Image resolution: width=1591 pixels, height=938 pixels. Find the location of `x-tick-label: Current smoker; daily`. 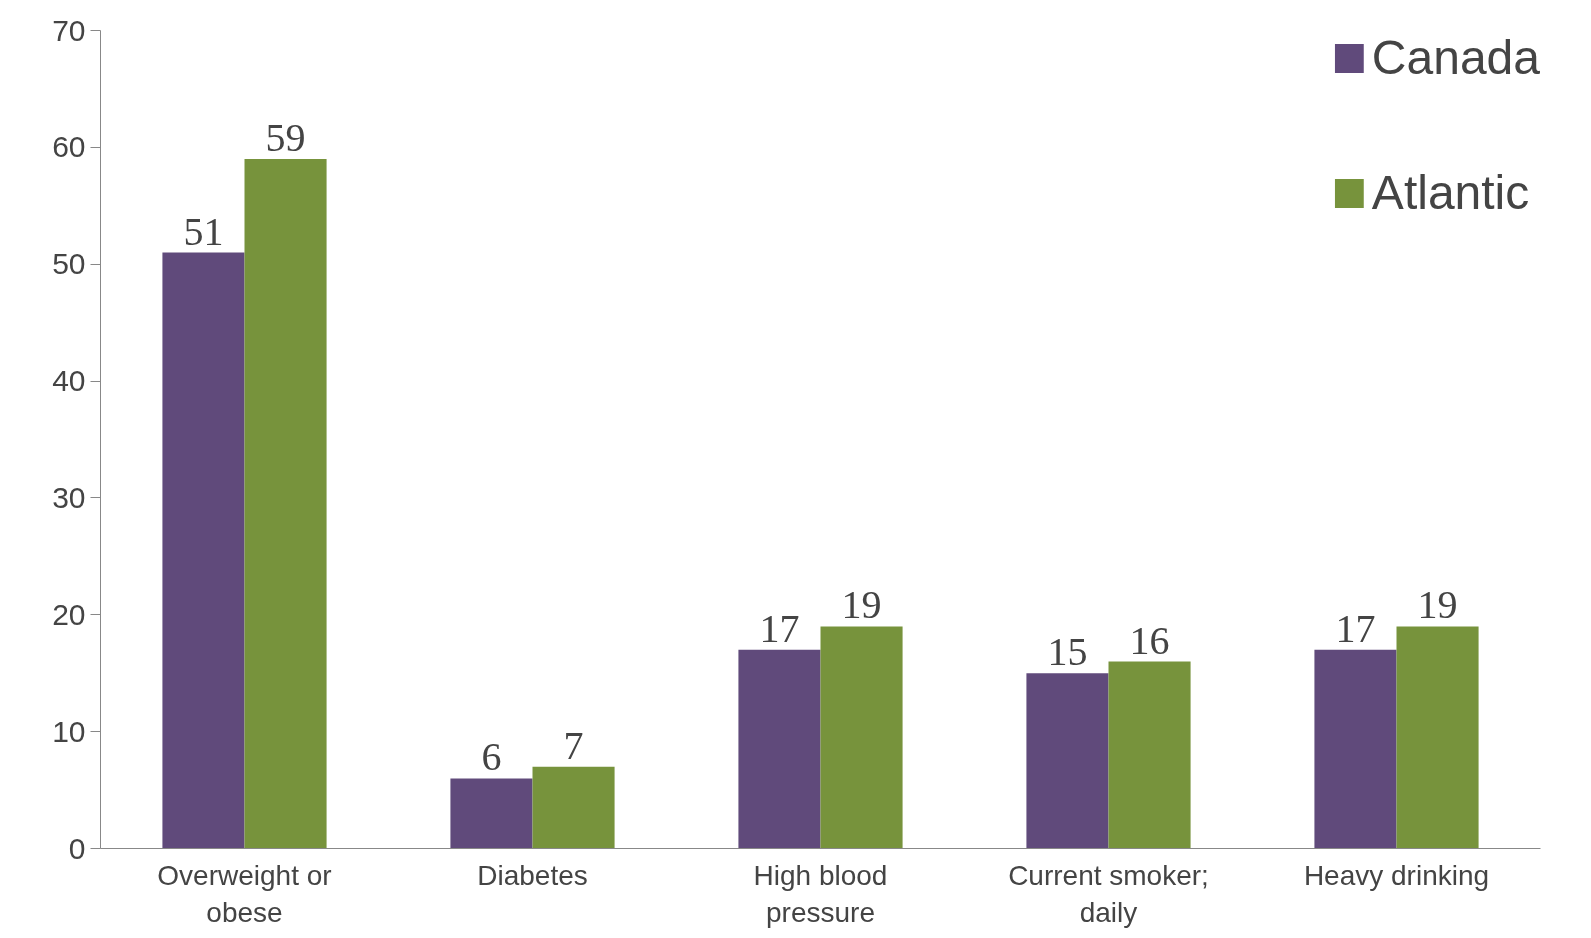

x-tick-label: Current smoker; daily is located at coordinates (1108, 893).